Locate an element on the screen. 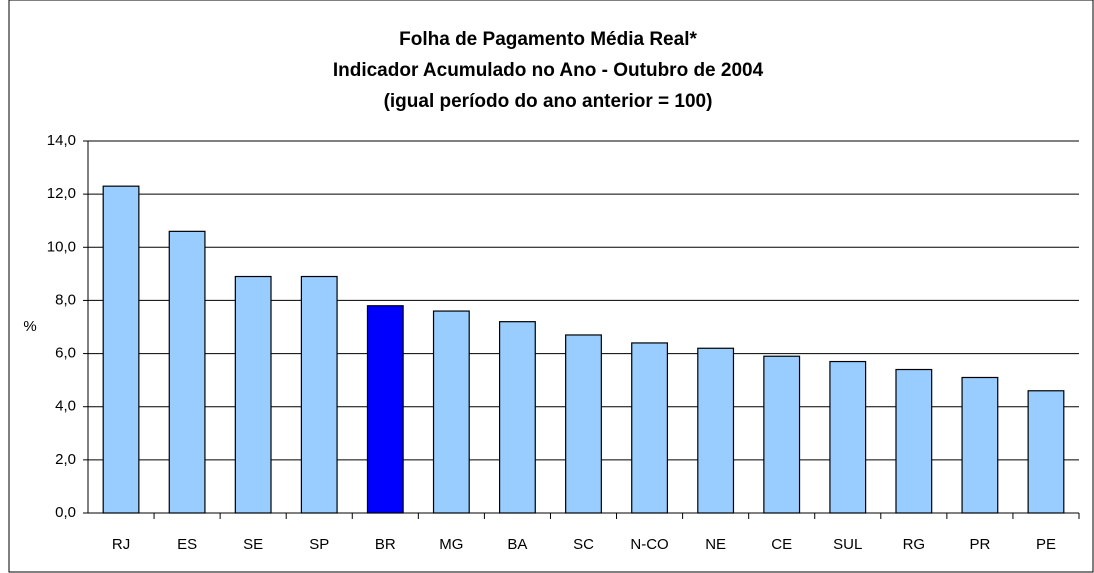 This screenshot has height=573, width=1094. x-tick-label: BA is located at coordinates (517, 544).